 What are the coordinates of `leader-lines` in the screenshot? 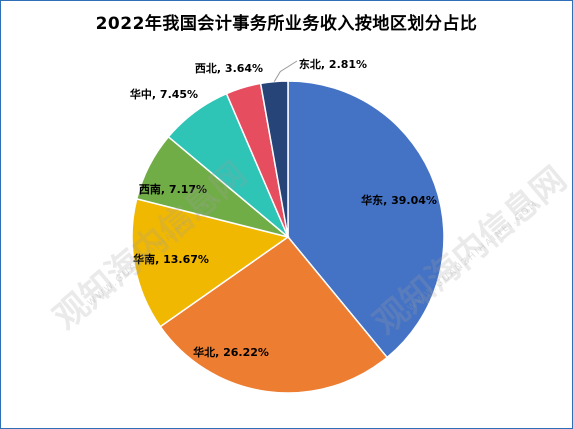 It's located at (285, 71).